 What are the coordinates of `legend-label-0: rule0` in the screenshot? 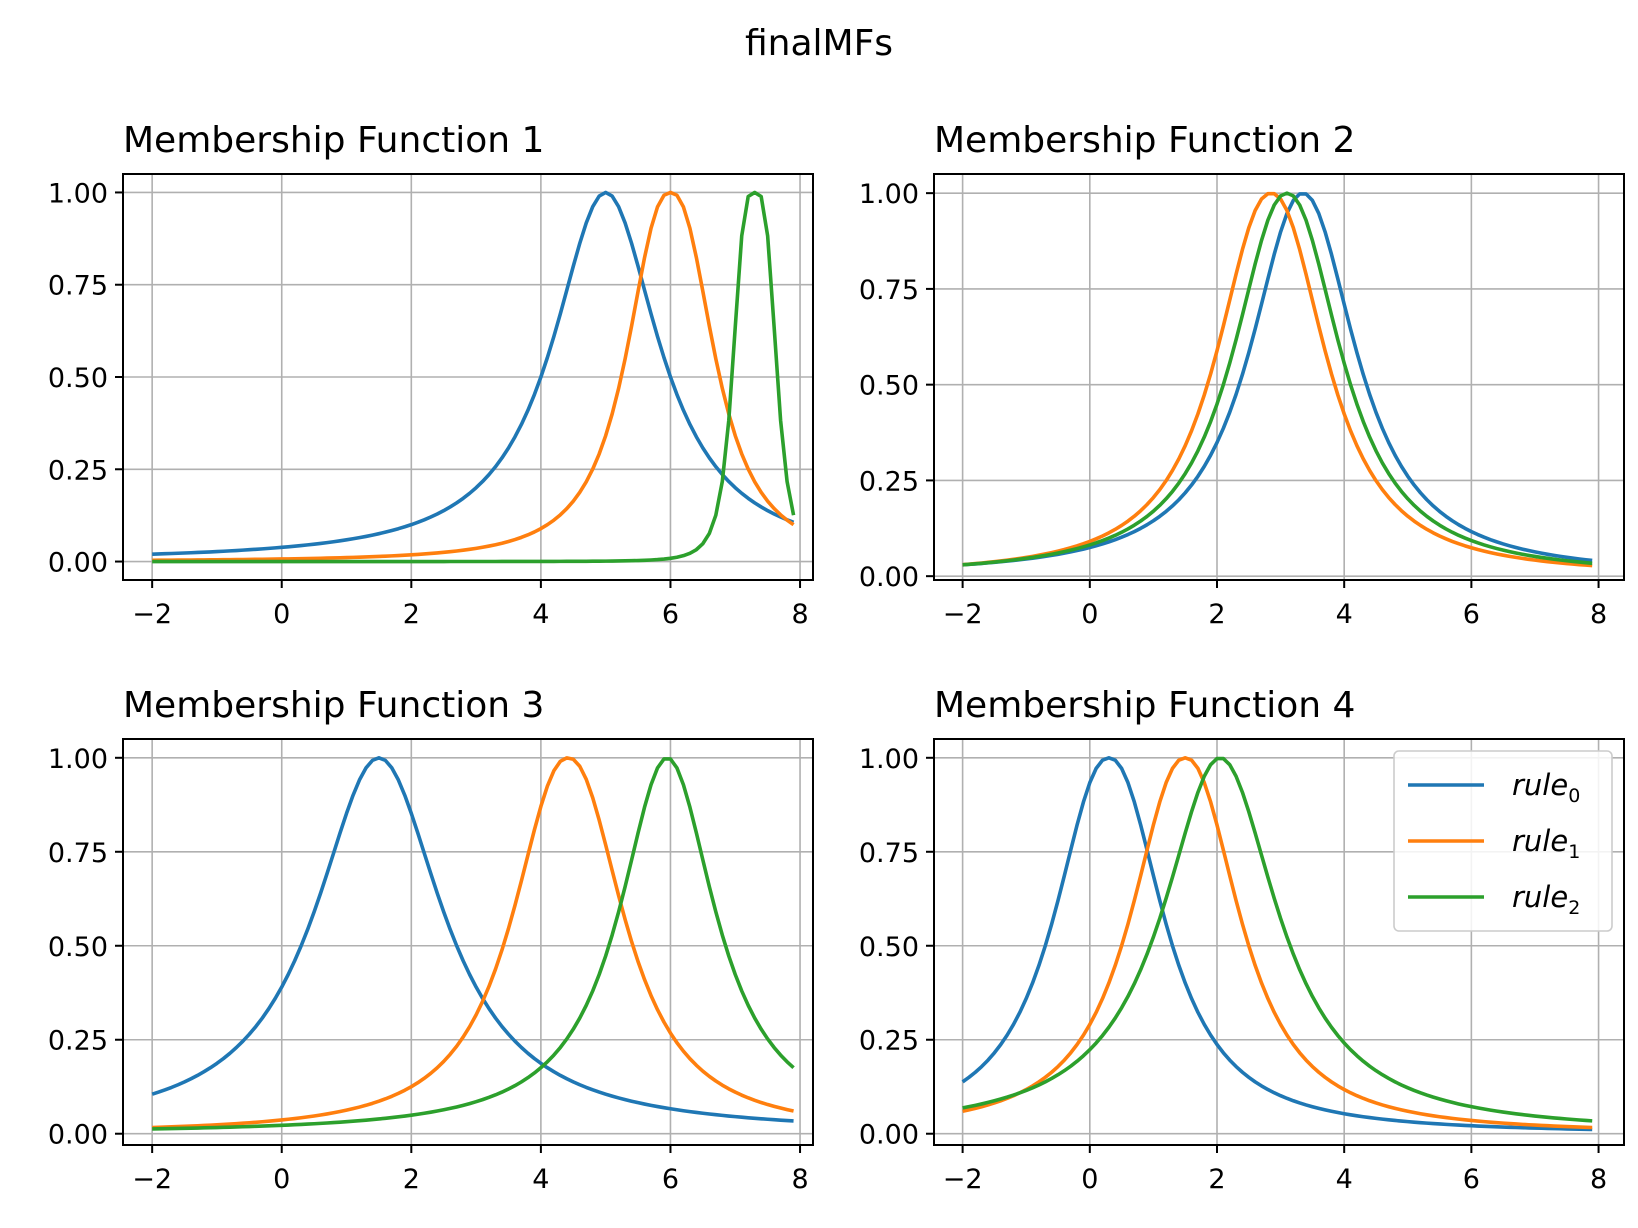 It's located at (1546, 787).